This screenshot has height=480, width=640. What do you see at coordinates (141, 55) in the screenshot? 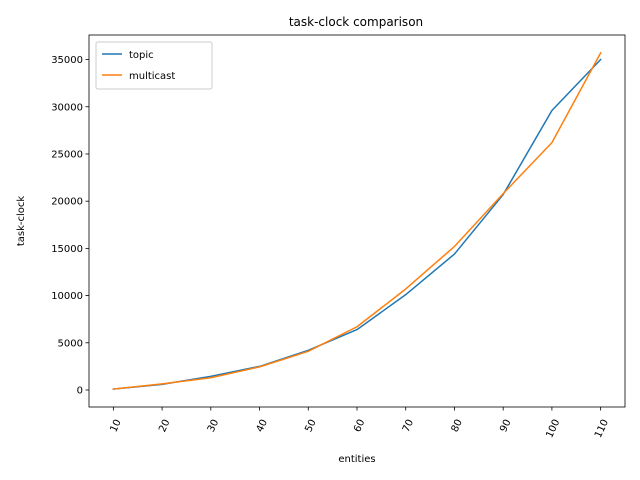
I see `legend-label-topic: topic` at bounding box center [141, 55].